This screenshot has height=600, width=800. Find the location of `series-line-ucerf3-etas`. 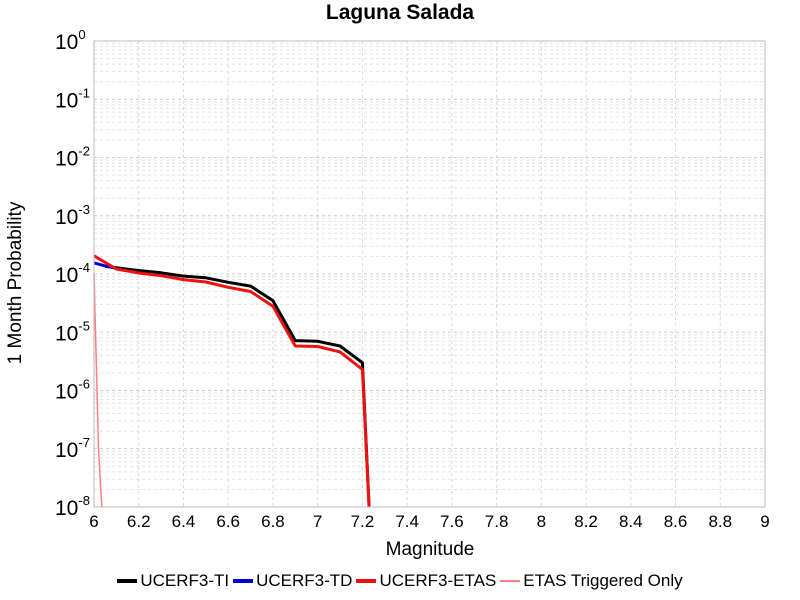

series-line-ucerf3-etas is located at coordinates (232, 381).